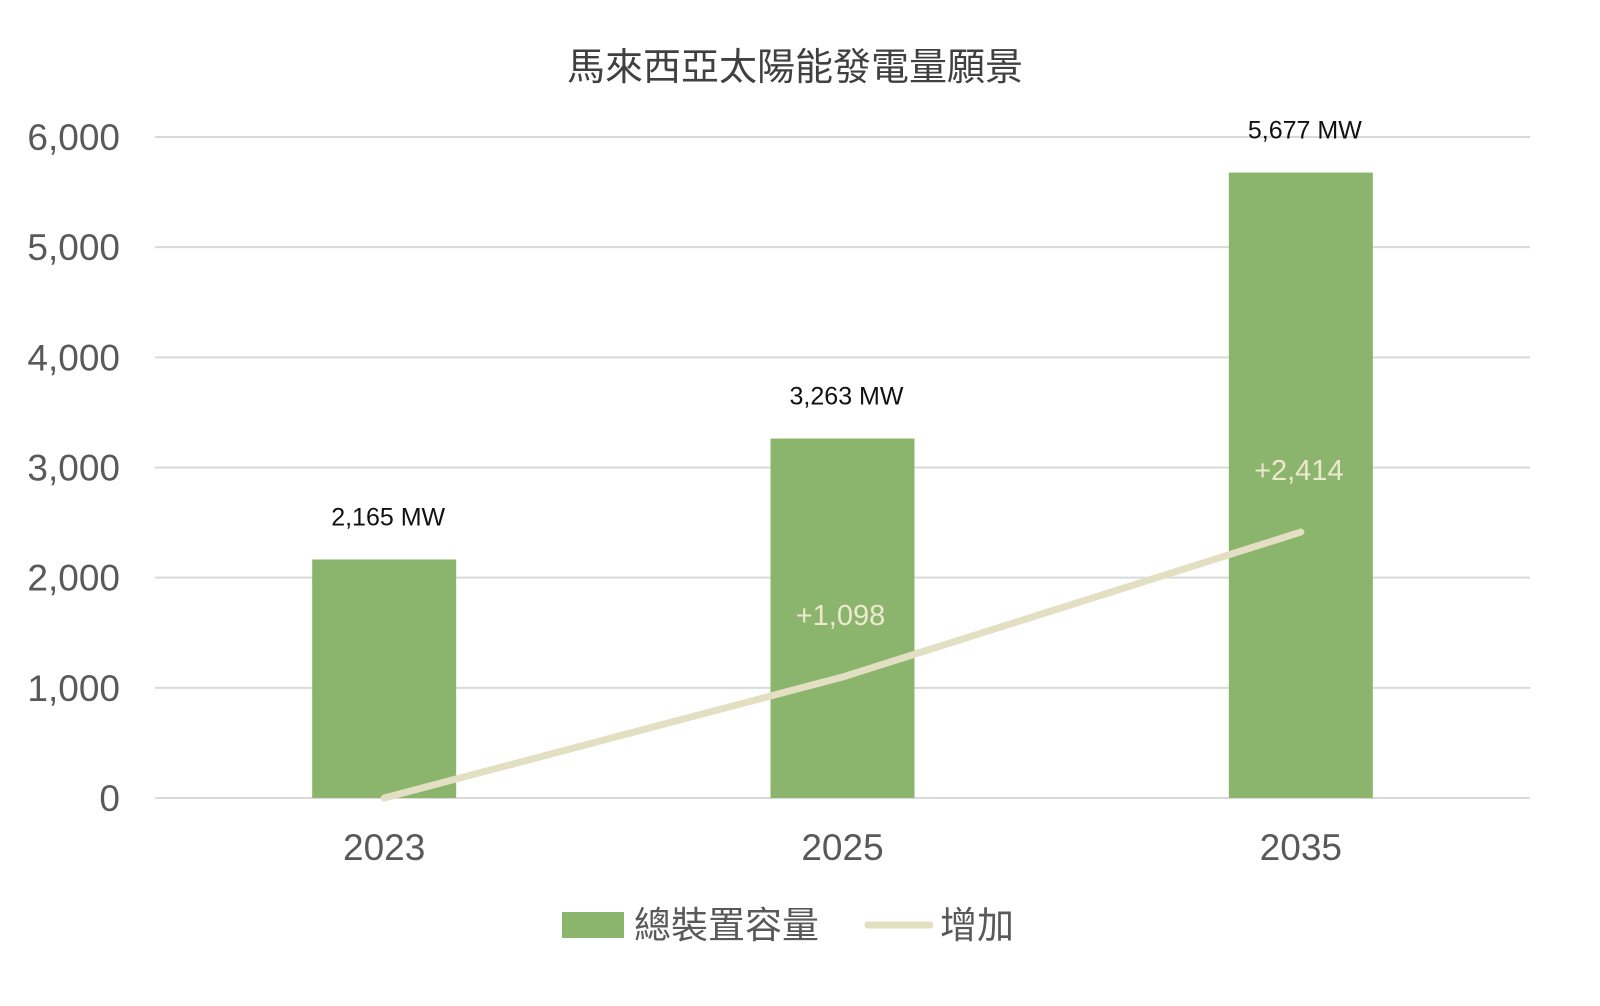 The image size is (1600, 1006). What do you see at coordinates (73, 137) in the screenshot?
I see `y-tick-label: 6,000` at bounding box center [73, 137].